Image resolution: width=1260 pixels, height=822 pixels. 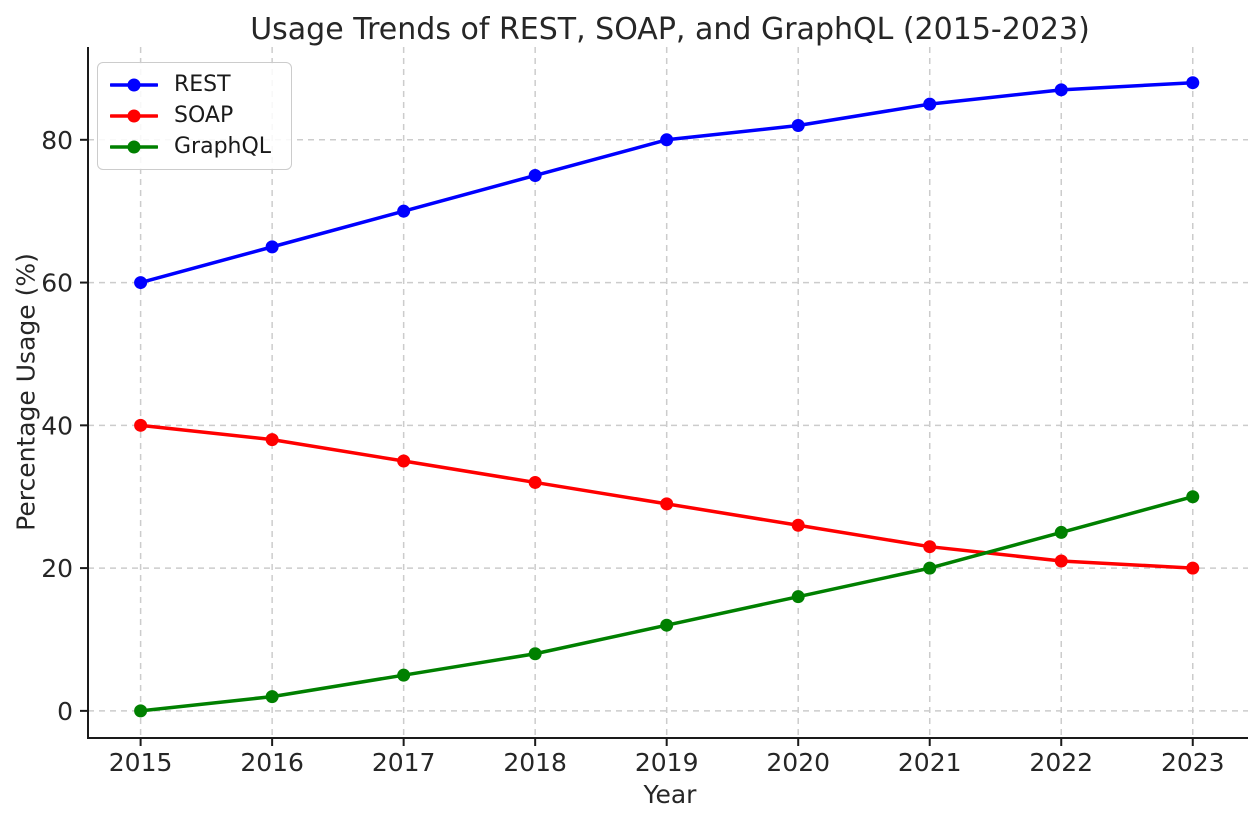 I want to click on data-point-rest-2020, so click(x=798, y=126).